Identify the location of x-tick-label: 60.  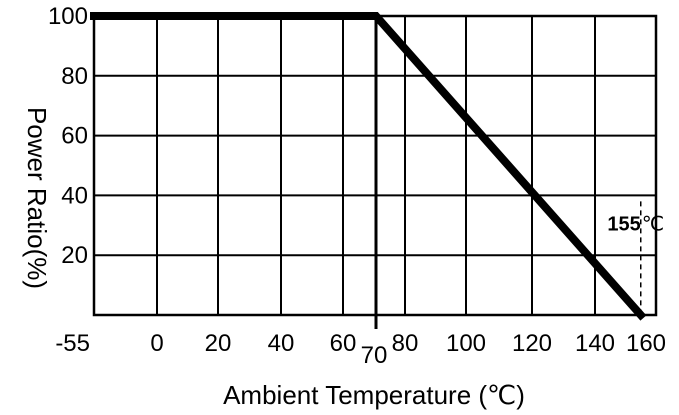
(343, 343).